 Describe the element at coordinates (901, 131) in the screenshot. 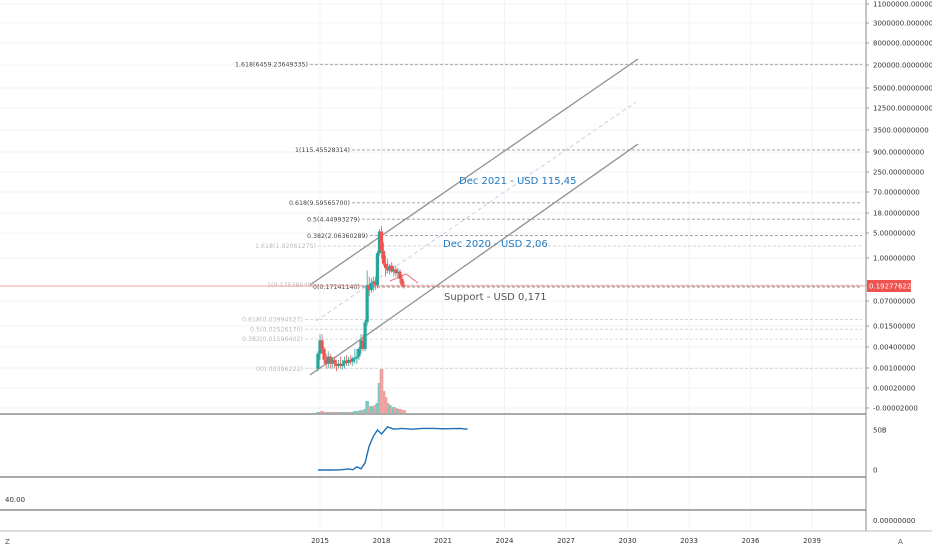

I see `price-tick-label: 3500.00000000` at that location.